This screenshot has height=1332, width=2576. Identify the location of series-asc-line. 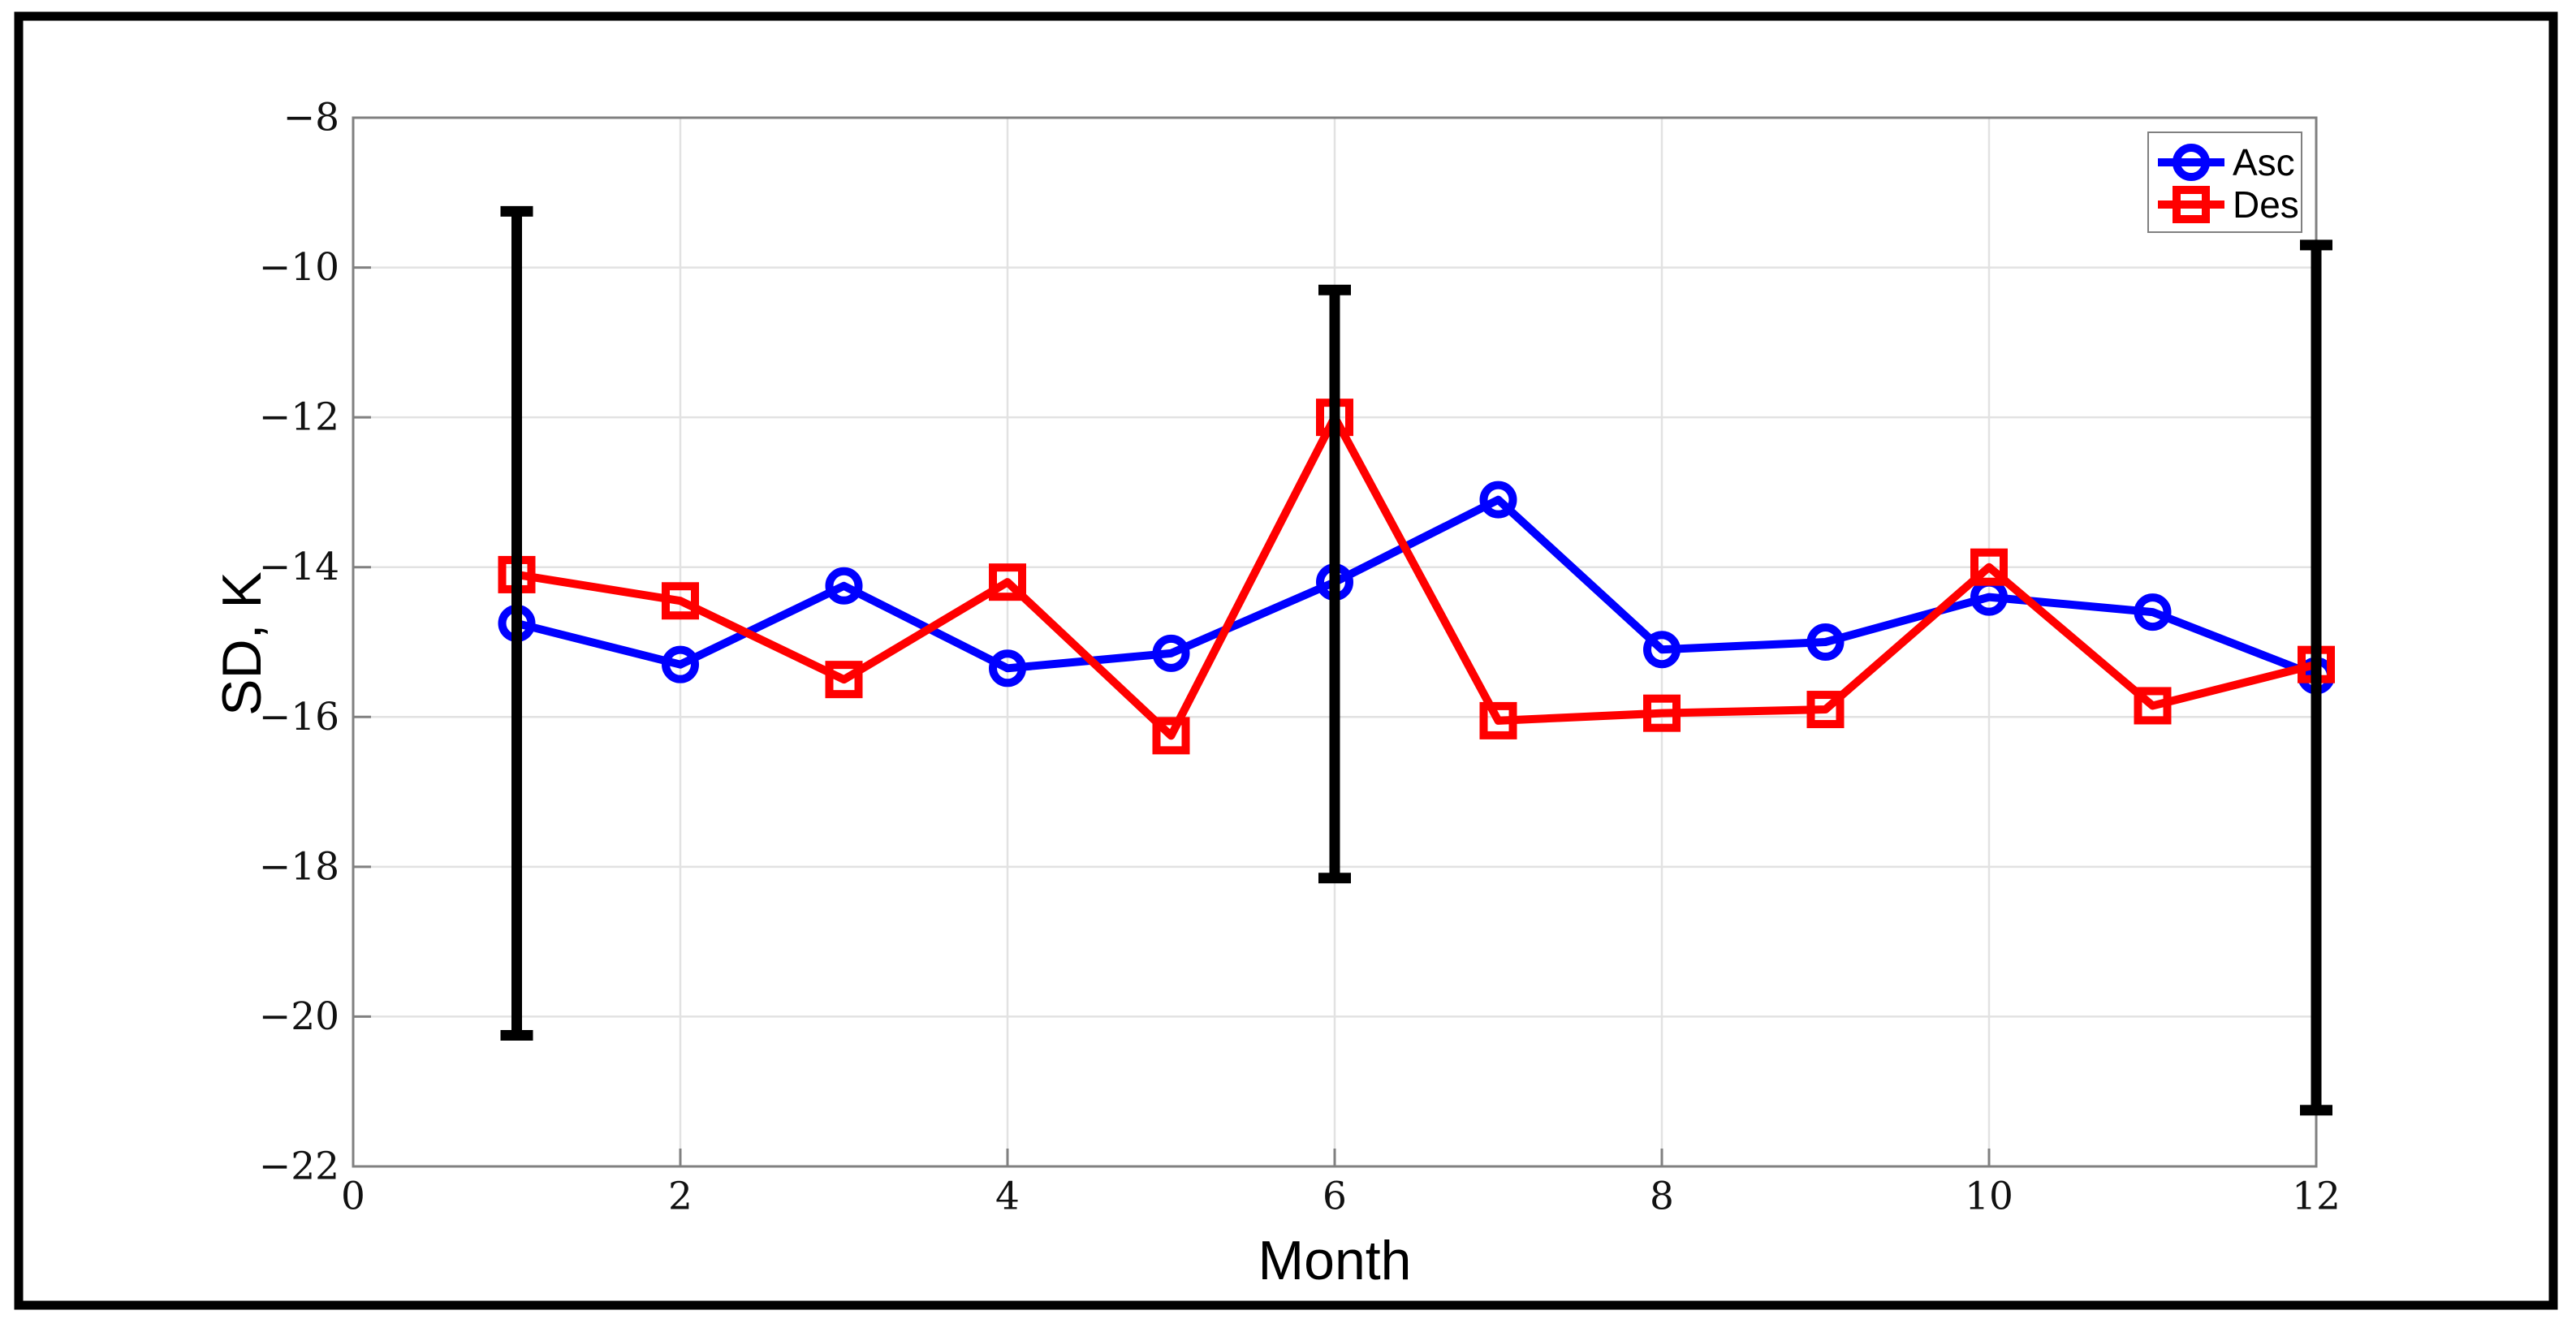
(1417, 587).